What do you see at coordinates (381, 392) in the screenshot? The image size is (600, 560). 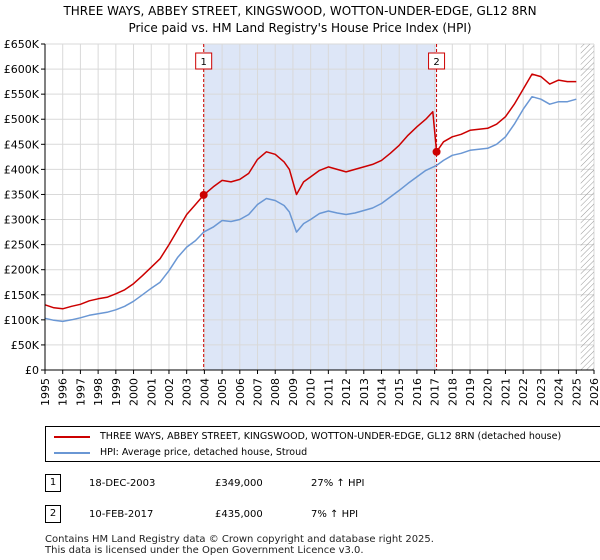 I see `x-tick-label: 2014` at bounding box center [381, 392].